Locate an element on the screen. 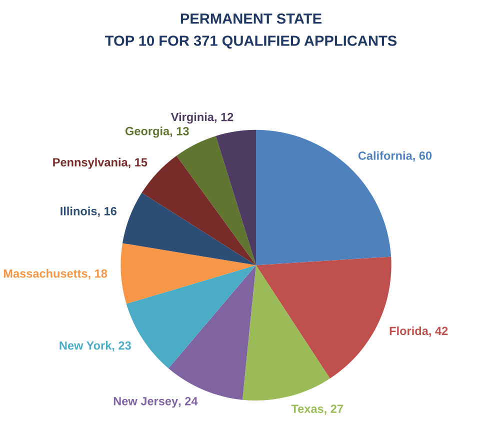  data-label: , 12 is located at coordinates (224, 117).